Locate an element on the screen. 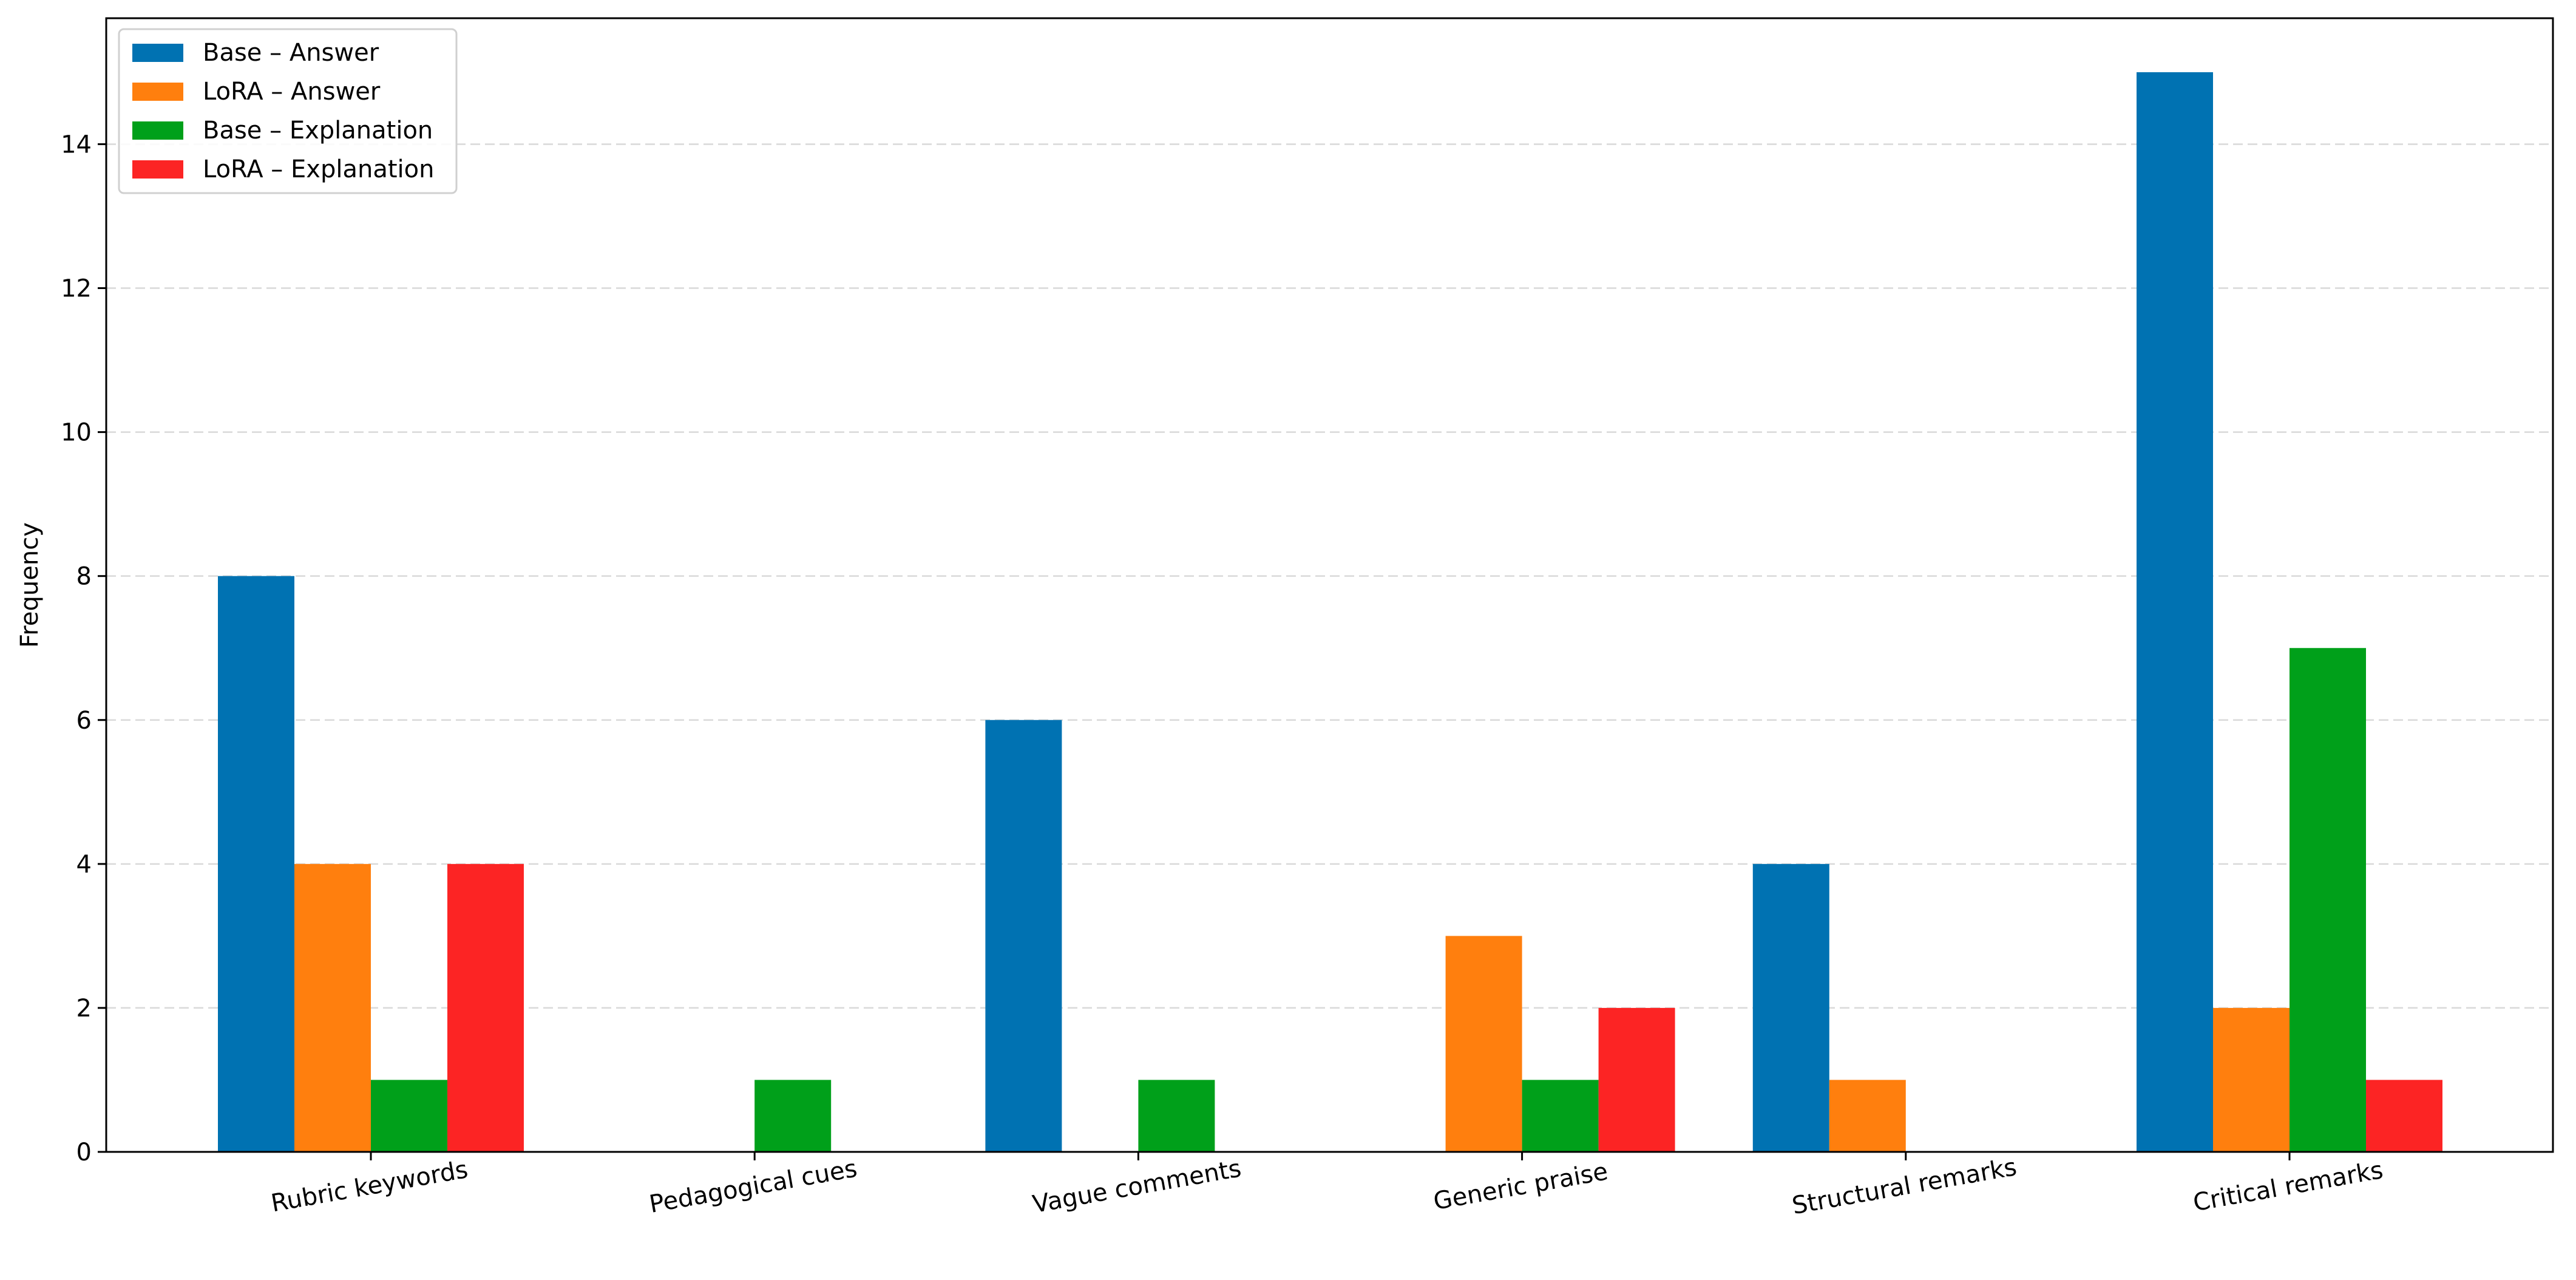 The height and width of the screenshot is (1280, 2576). y-tick-label: 0 is located at coordinates (84, 1152).